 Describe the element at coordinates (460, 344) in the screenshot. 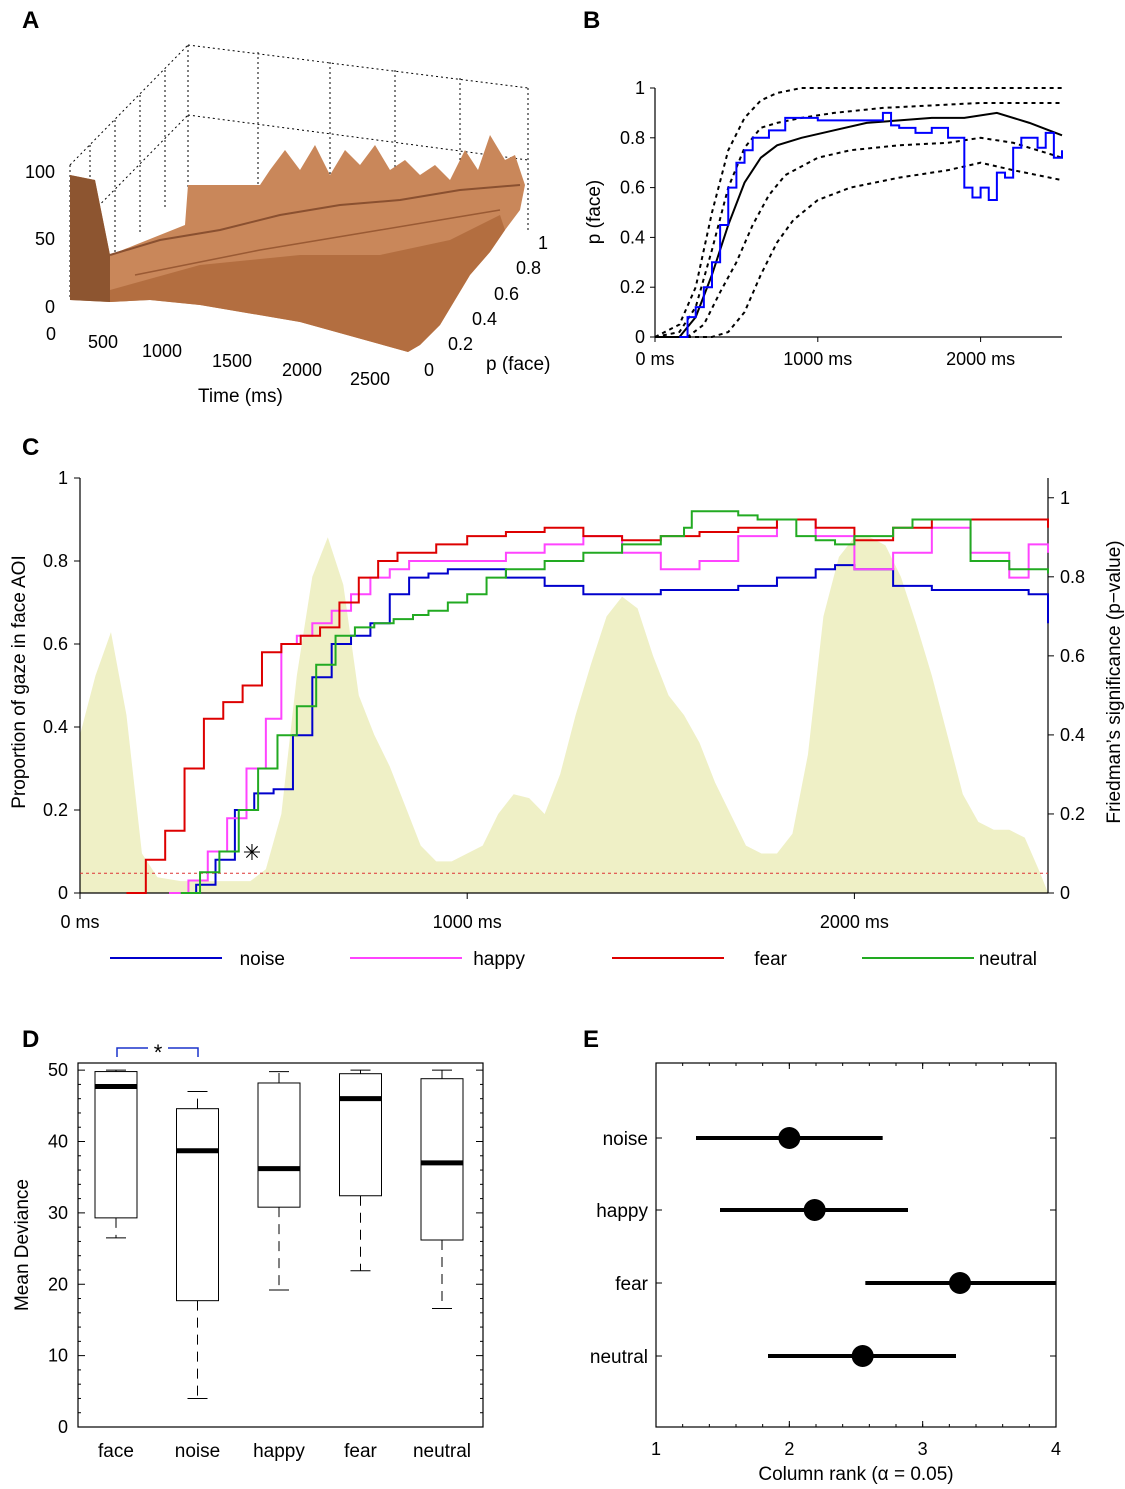

I see `panel-a-ytick: 0.2` at that location.